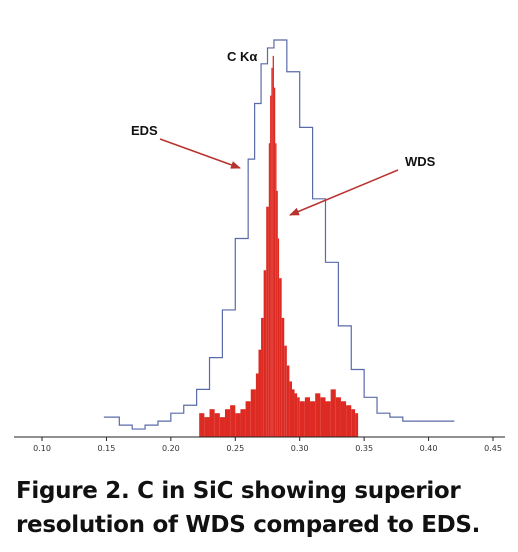 Image resolution: width=518 pixels, height=552 pixels. What do you see at coordinates (171, 448) in the screenshot?
I see `x-tick-label: 0.20` at bounding box center [171, 448].